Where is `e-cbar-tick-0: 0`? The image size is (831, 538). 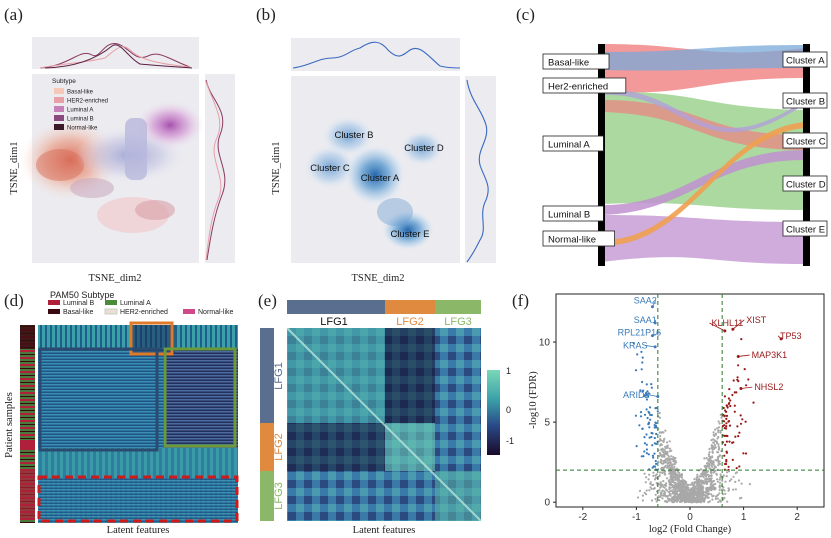
e-cbar-tick-0: 0 is located at coordinates (508, 410).